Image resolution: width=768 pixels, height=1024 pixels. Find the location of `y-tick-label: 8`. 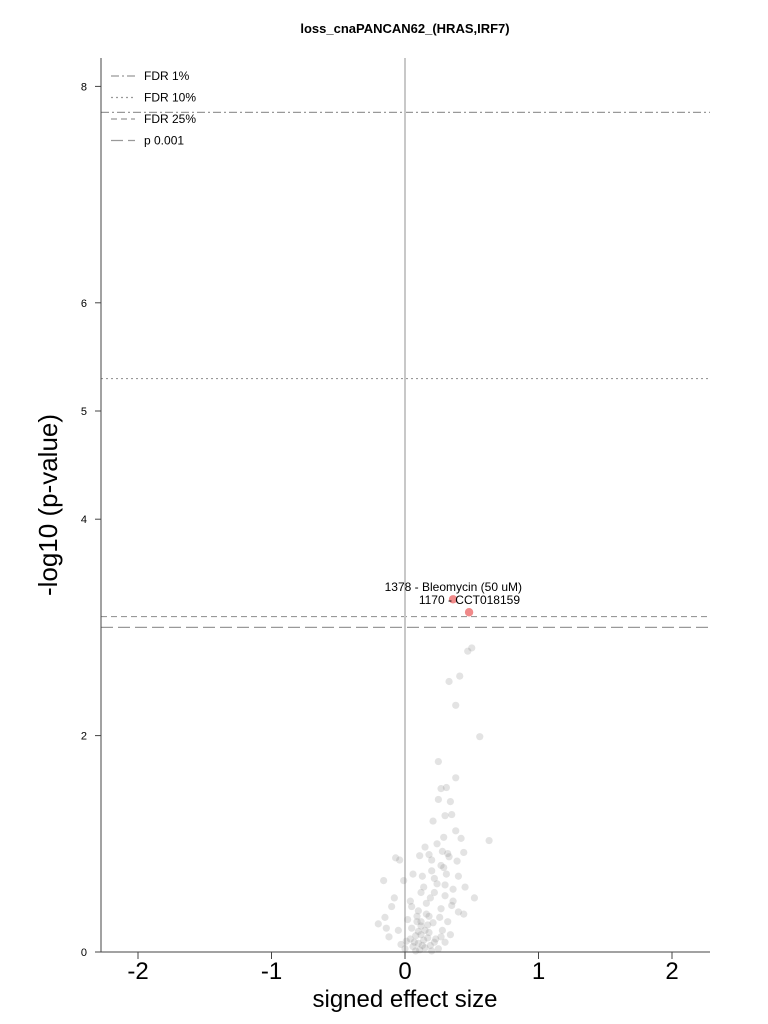

y-tick-label: 8 is located at coordinates (84, 87).